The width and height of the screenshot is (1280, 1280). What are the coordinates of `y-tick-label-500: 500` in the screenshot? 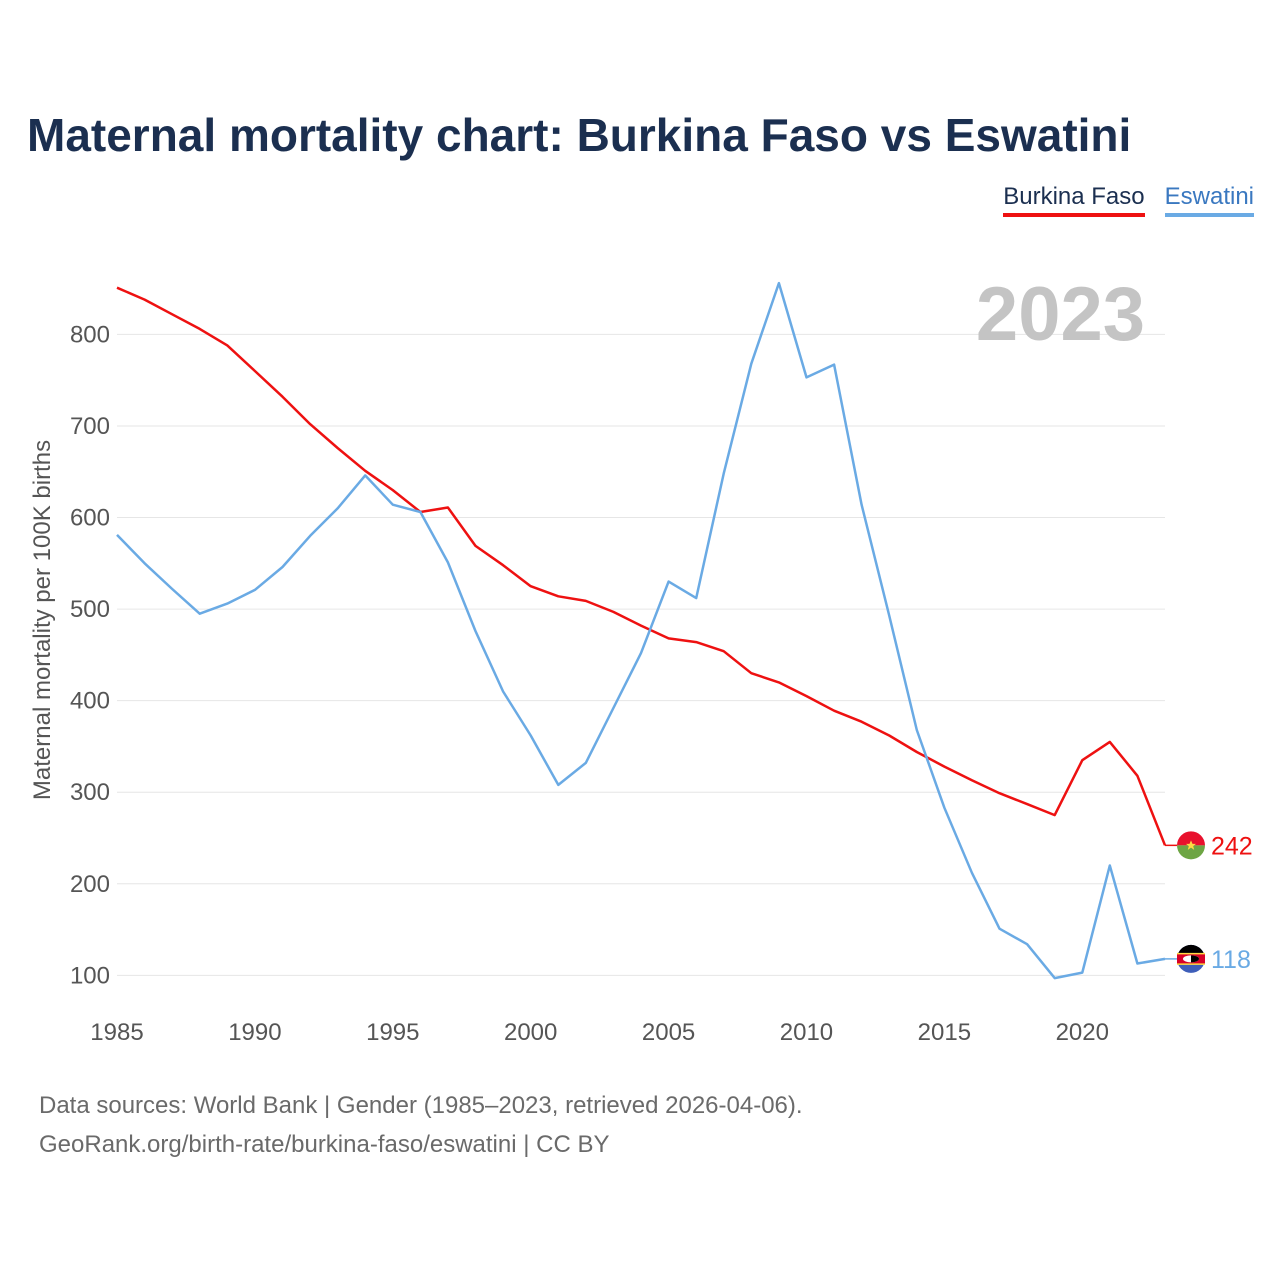 It's located at (90, 609).